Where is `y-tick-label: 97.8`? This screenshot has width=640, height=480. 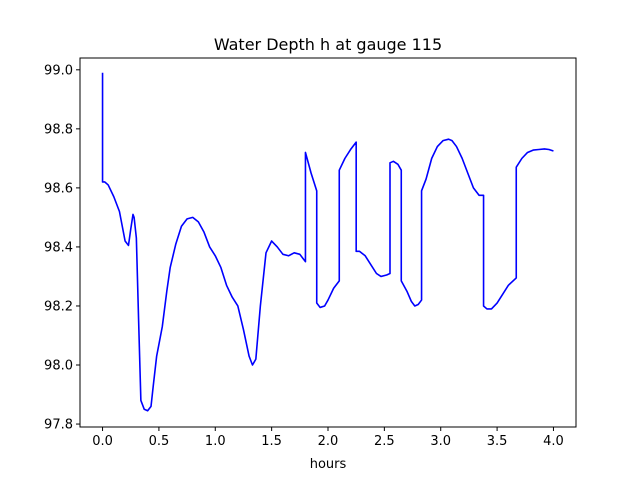
y-tick-label: 97.8 is located at coordinates (58, 425).